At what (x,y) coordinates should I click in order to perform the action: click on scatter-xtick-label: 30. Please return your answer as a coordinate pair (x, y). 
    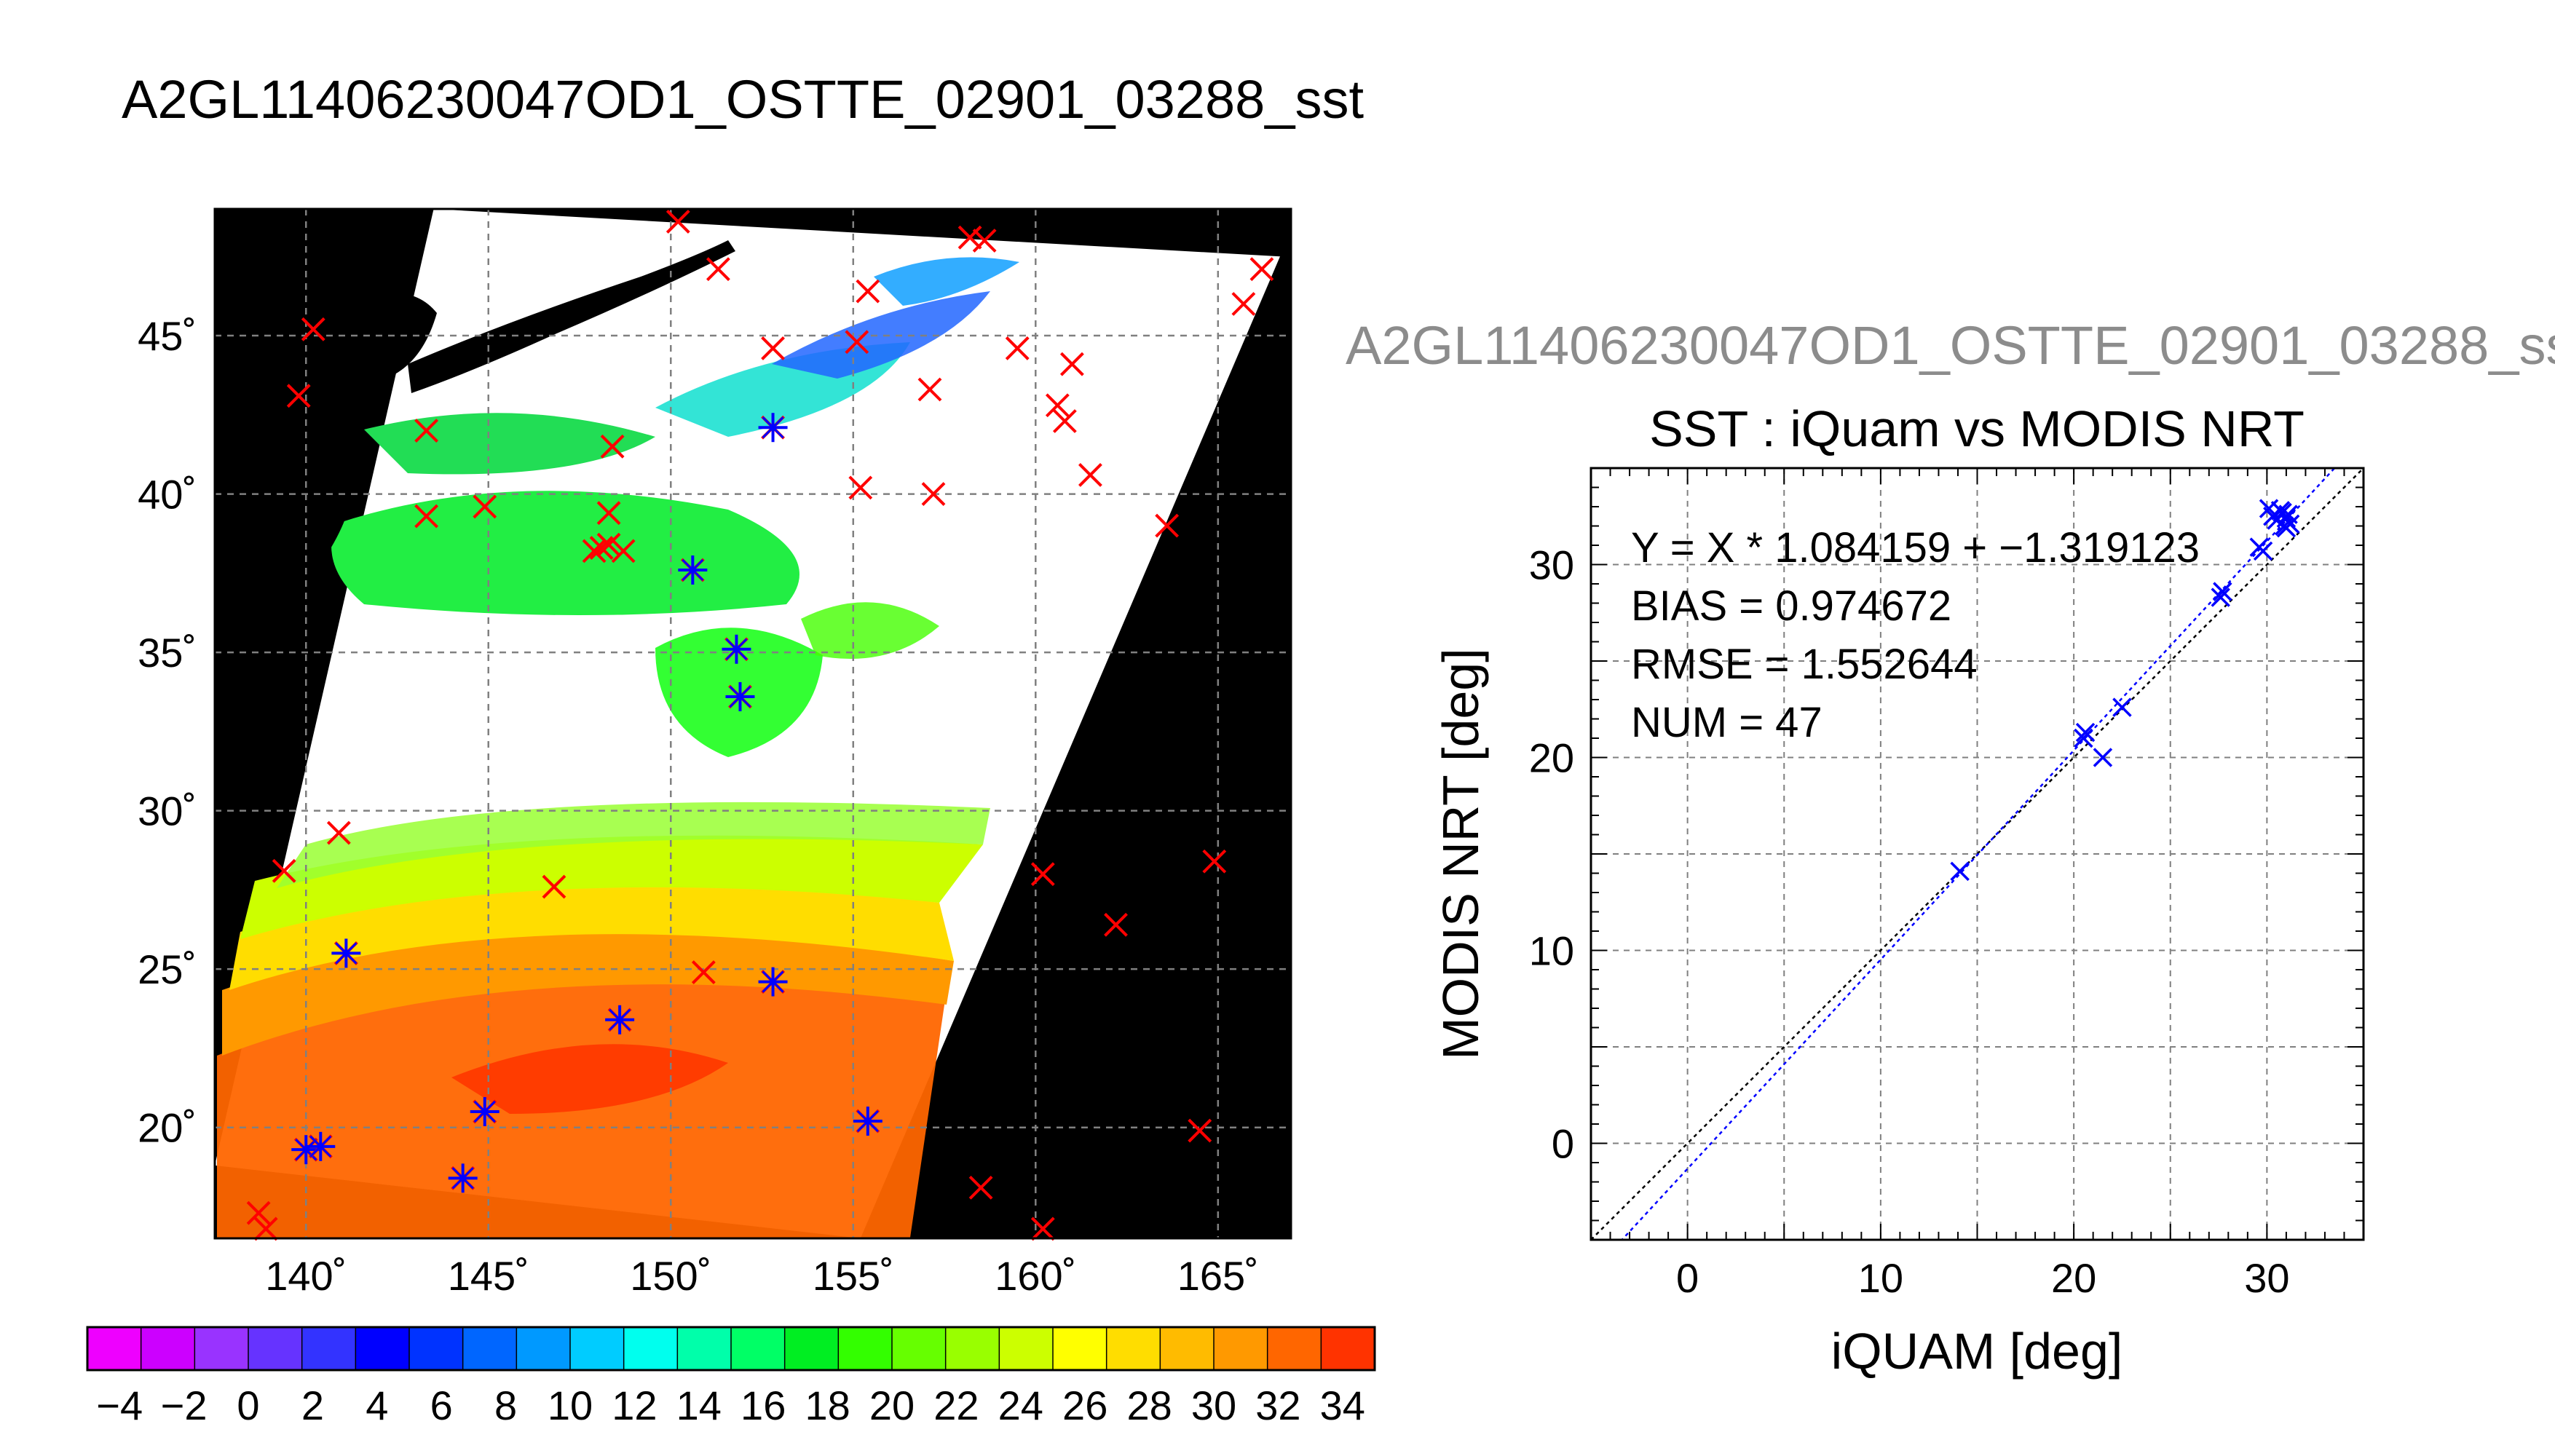
    Looking at the image, I should click on (2266, 1278).